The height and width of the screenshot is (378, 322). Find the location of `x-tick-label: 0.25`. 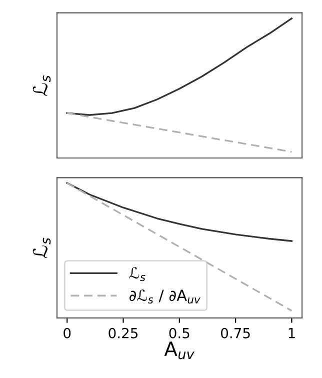

x-tick-label: 0.25 is located at coordinates (123, 333).